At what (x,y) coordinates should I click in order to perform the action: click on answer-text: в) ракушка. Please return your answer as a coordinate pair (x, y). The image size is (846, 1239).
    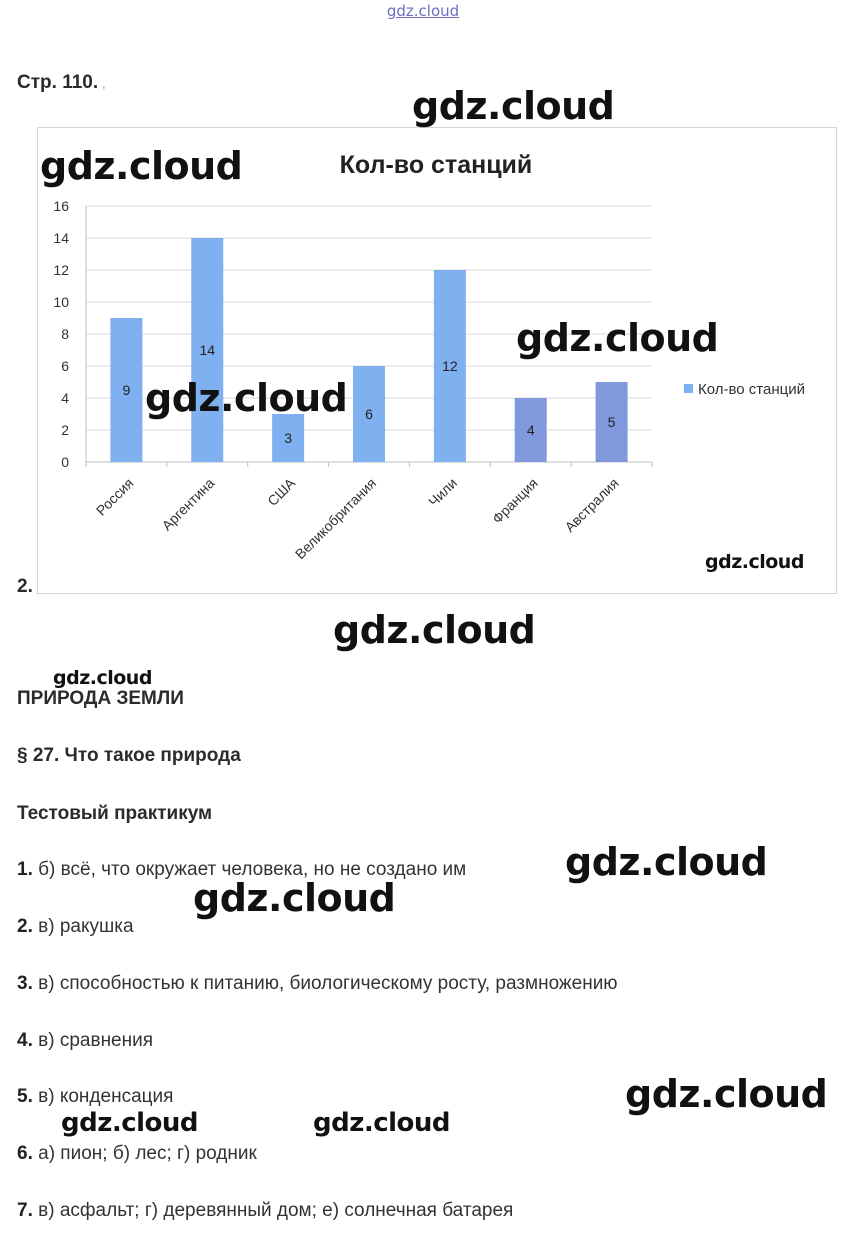
    Looking at the image, I should click on (83, 926).